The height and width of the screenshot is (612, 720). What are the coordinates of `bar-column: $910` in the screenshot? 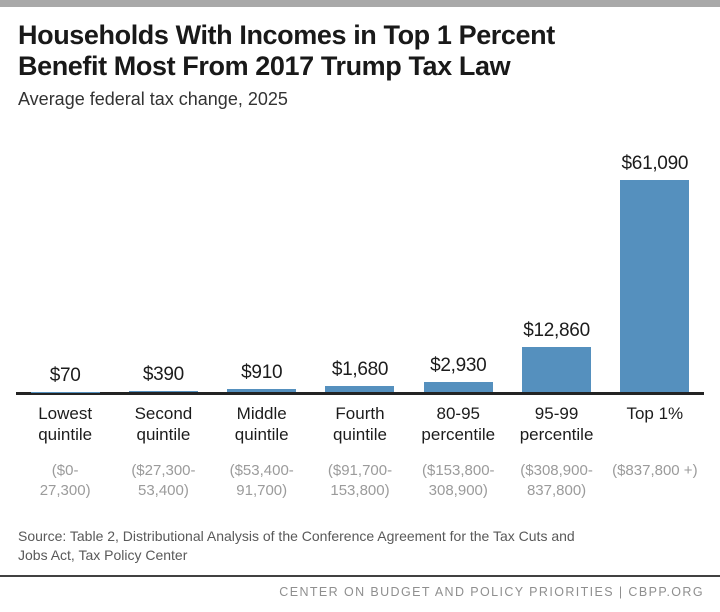 It's located at (262, 377).